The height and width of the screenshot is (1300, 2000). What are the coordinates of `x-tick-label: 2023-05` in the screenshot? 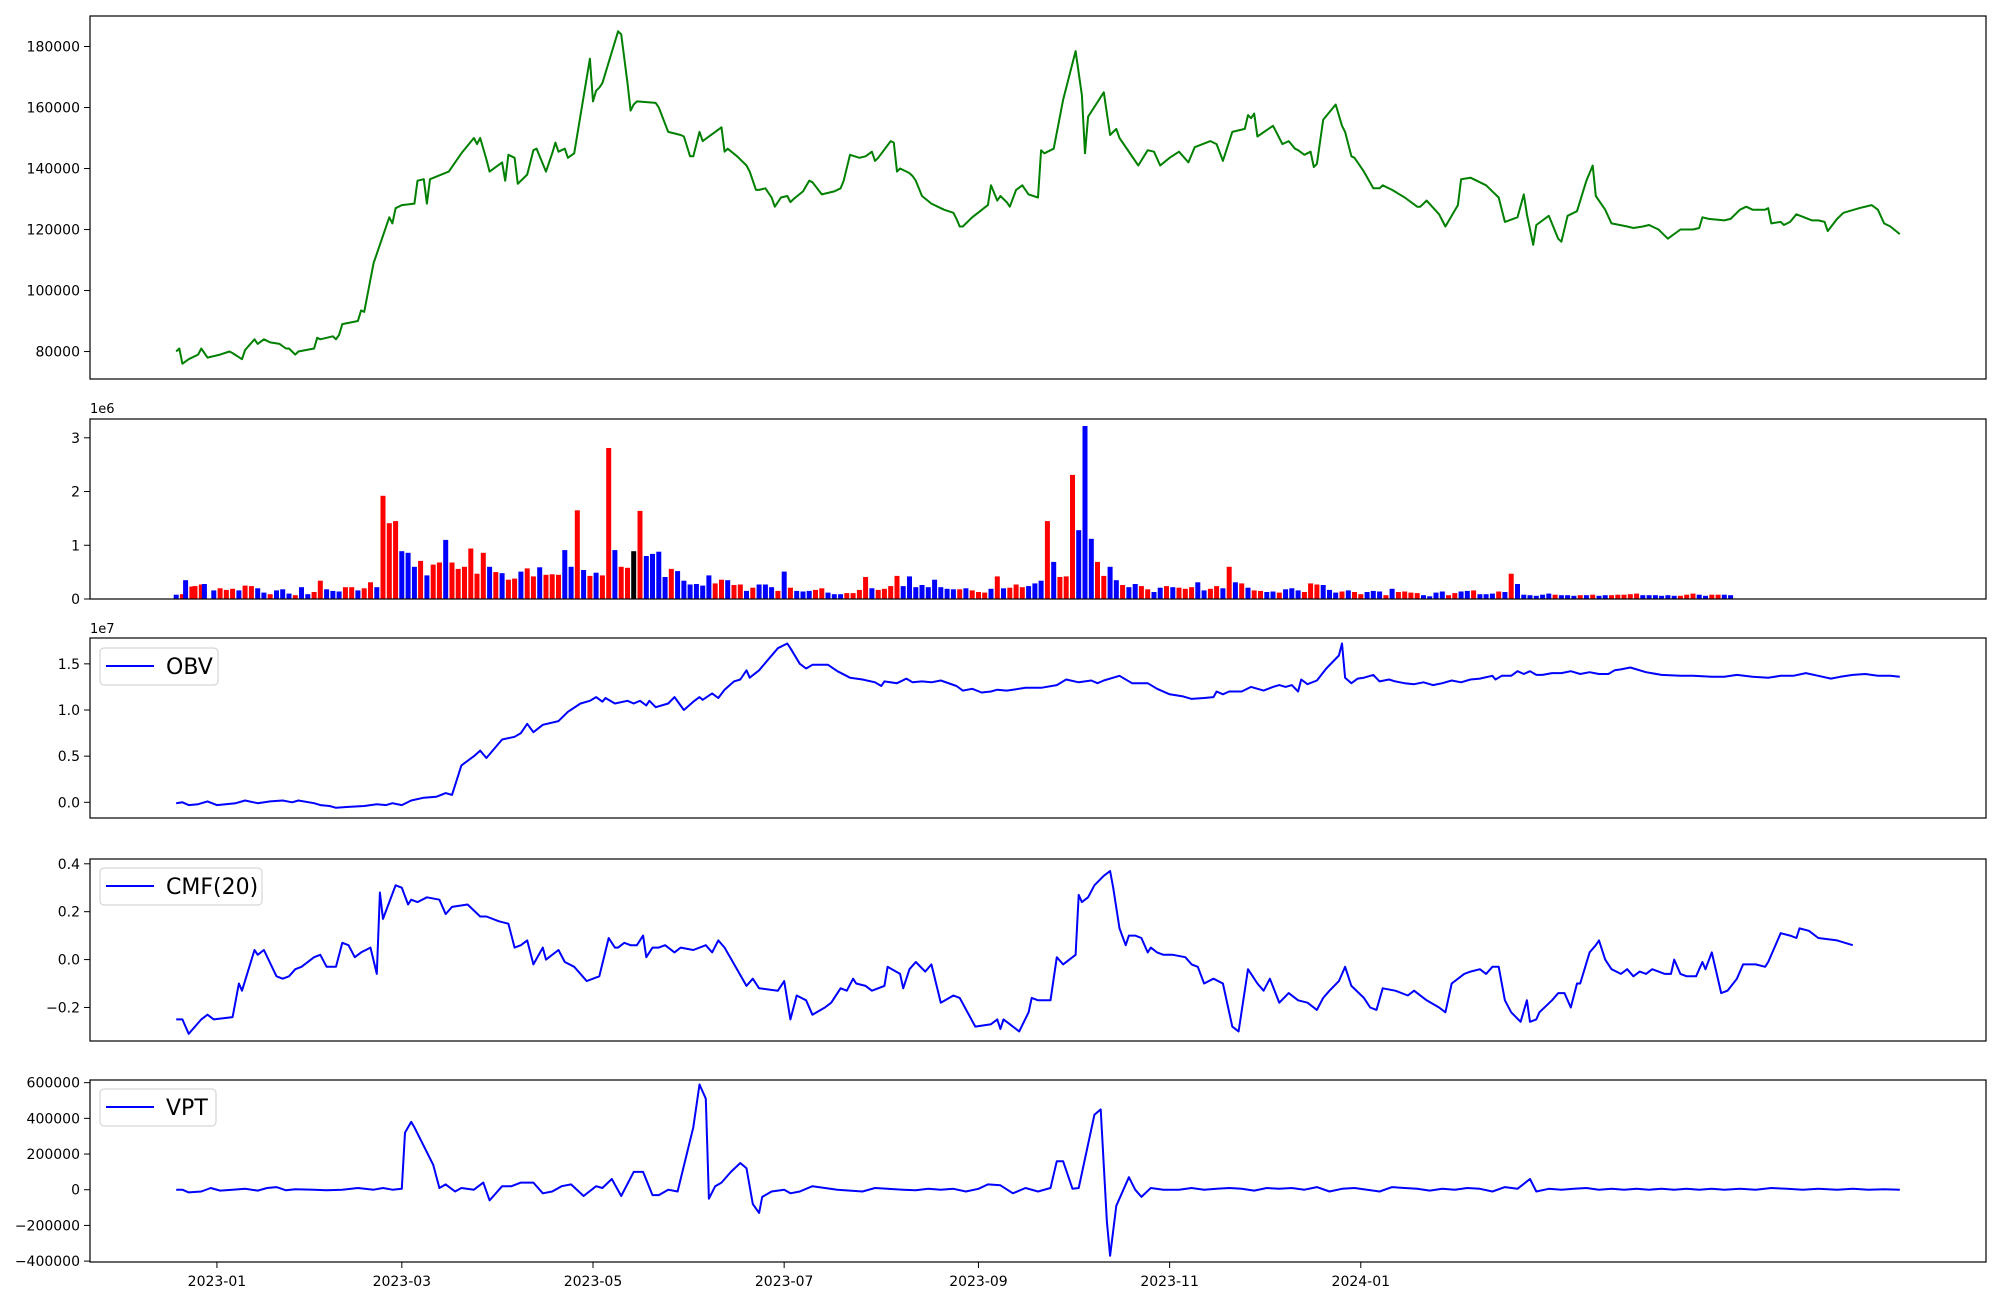 It's located at (593, 1282).